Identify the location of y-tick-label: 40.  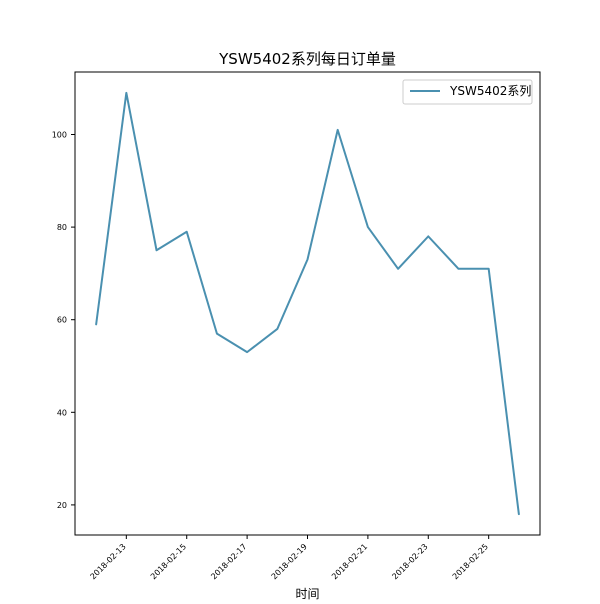
(62, 412).